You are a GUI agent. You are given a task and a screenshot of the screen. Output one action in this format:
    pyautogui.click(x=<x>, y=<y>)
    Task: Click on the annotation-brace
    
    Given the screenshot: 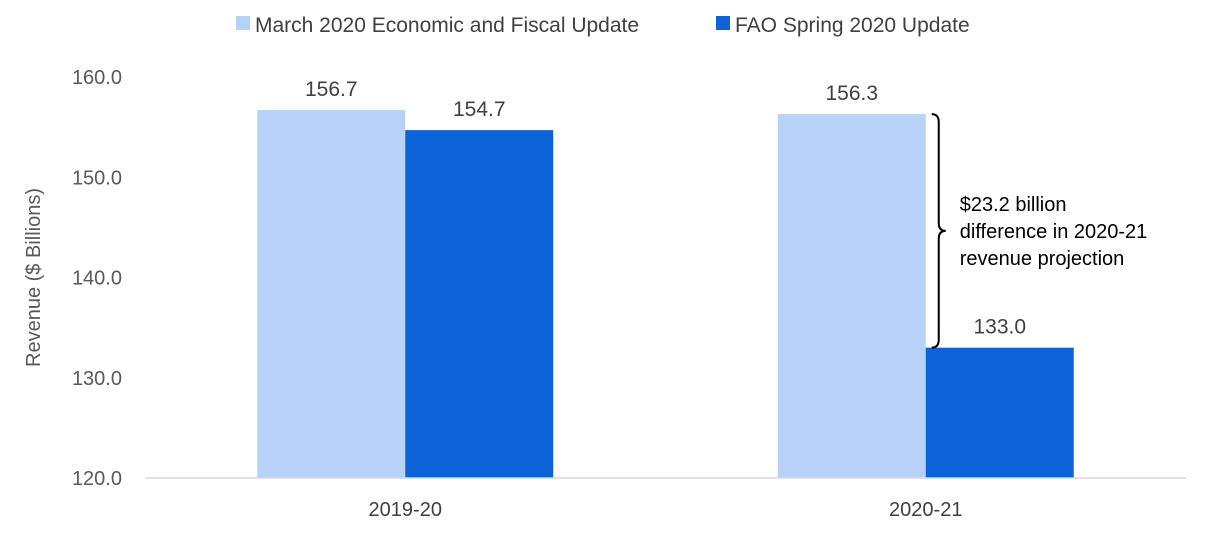 What is the action you would take?
    pyautogui.click(x=938, y=231)
    